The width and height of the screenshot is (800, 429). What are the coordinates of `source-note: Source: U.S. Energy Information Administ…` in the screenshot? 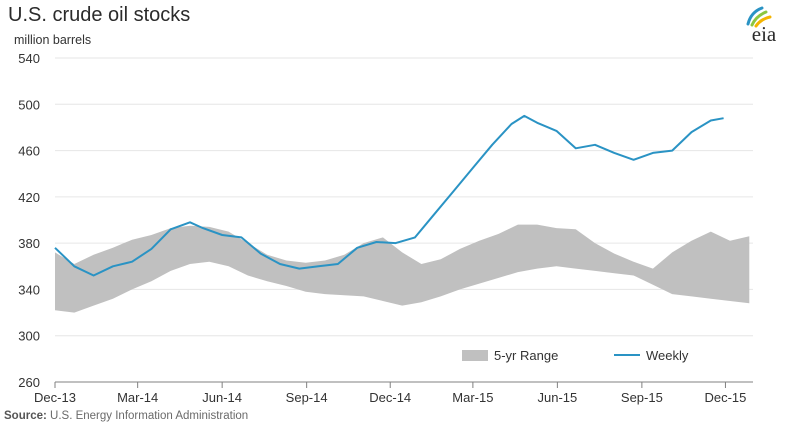 It's located at (126, 416).